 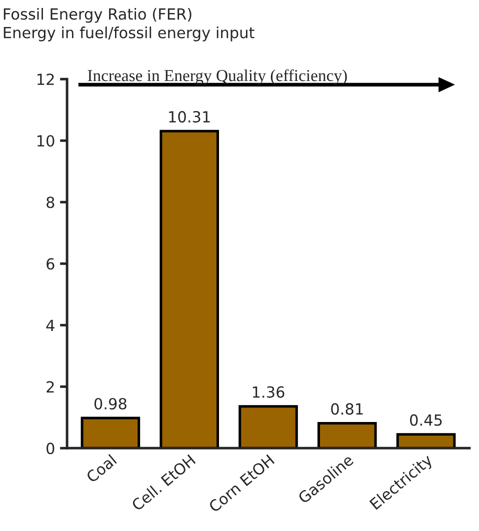 What do you see at coordinates (45, 79) in the screenshot?
I see `y-tick-label: 12` at bounding box center [45, 79].